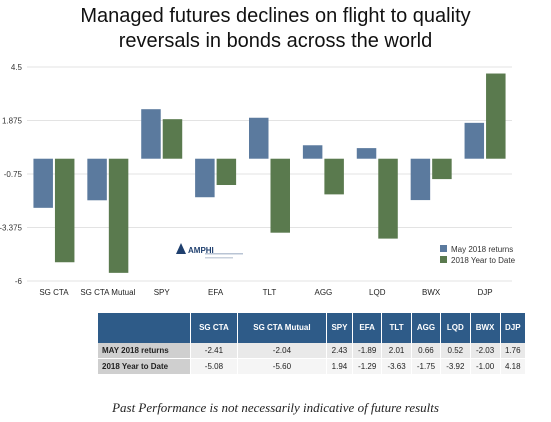 The width and height of the screenshot is (551, 422). I want to click on y-axis-ticks: 4.5 1.875 -0.75 -3.375 -6, so click(11, 174).